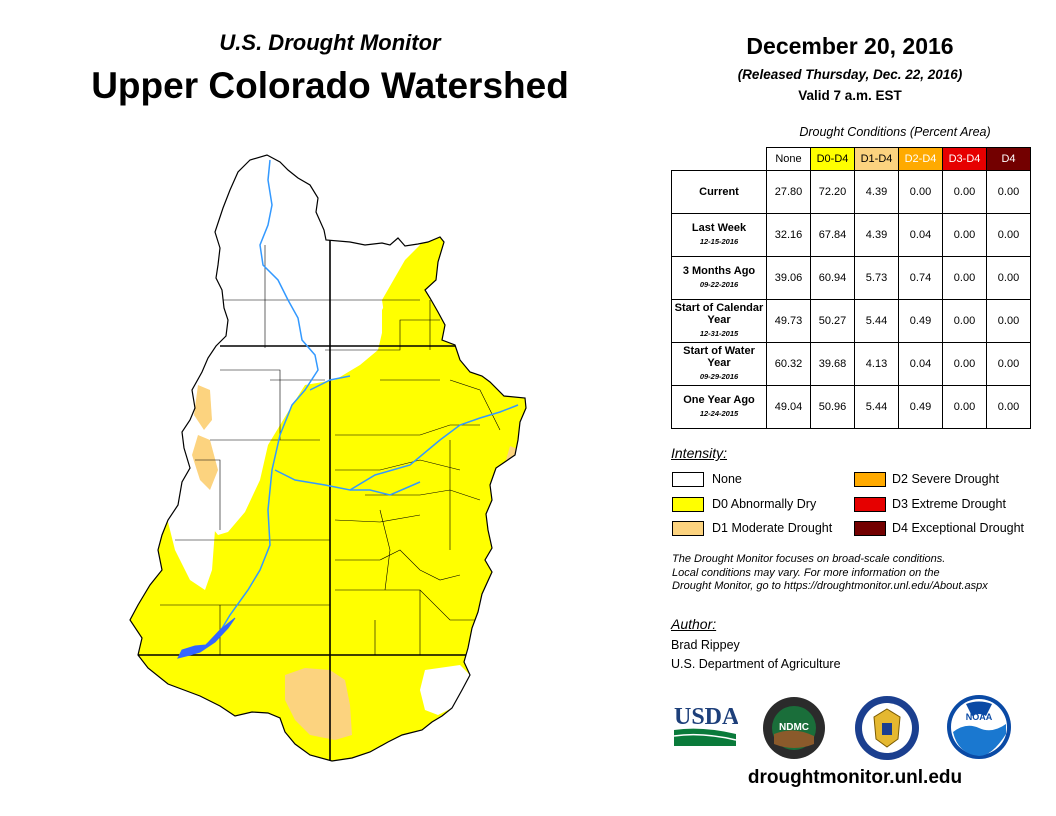 The height and width of the screenshot is (816, 1056). Describe the element at coordinates (318, 704) in the screenshot. I see `d1-area-south` at that location.